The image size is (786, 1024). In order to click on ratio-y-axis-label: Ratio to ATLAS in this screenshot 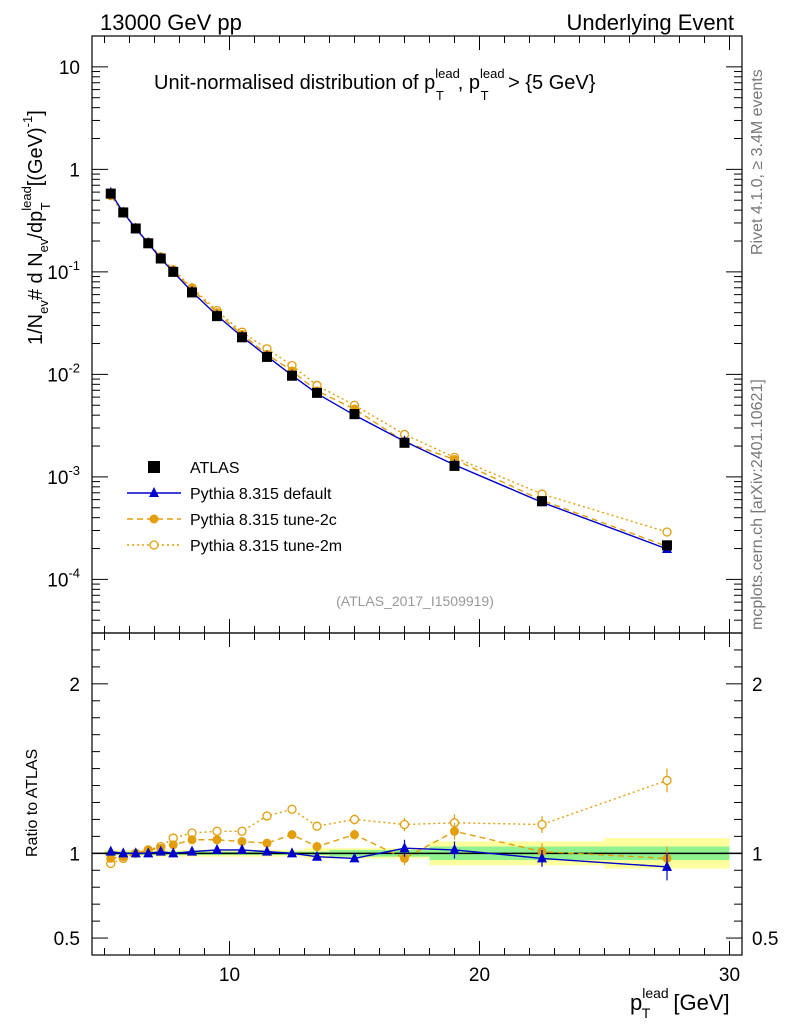, I will do `click(32, 803)`.